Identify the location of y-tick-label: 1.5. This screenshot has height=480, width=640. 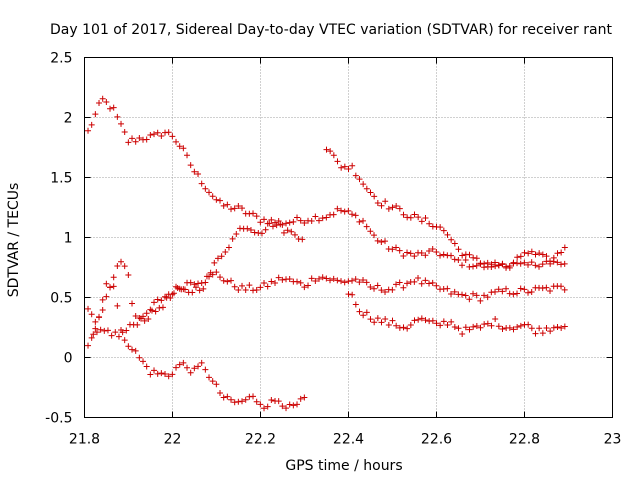
(61, 179).